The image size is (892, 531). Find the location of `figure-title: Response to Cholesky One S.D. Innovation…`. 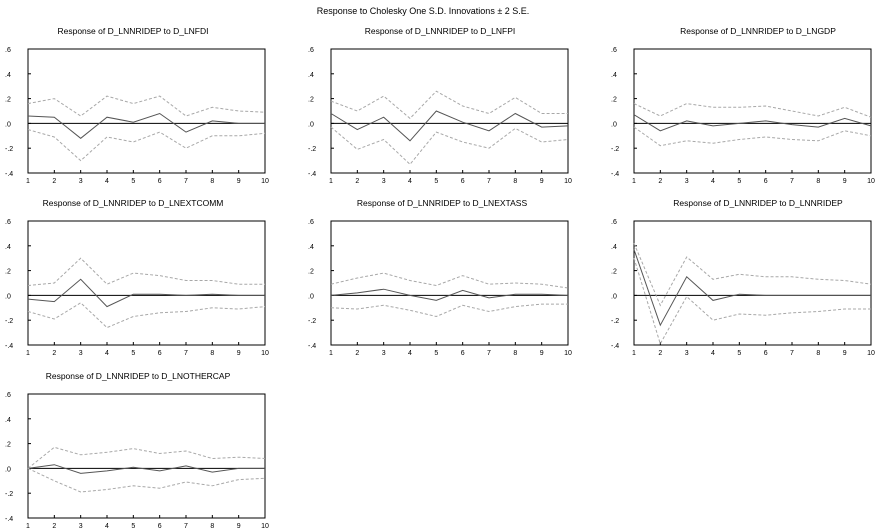

figure-title: Response to Cholesky One S.D. Innovation… is located at coordinates (423, 11).